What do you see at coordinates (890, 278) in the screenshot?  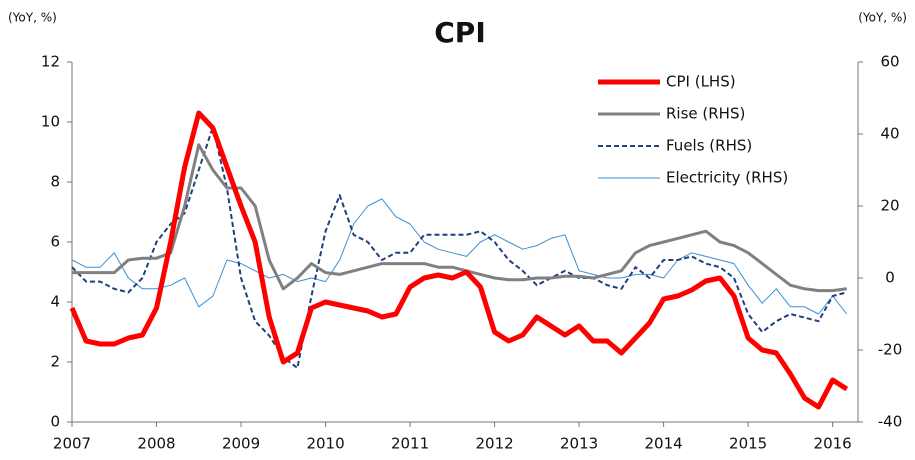 I see `y2-tick-label: 0` at bounding box center [890, 278].